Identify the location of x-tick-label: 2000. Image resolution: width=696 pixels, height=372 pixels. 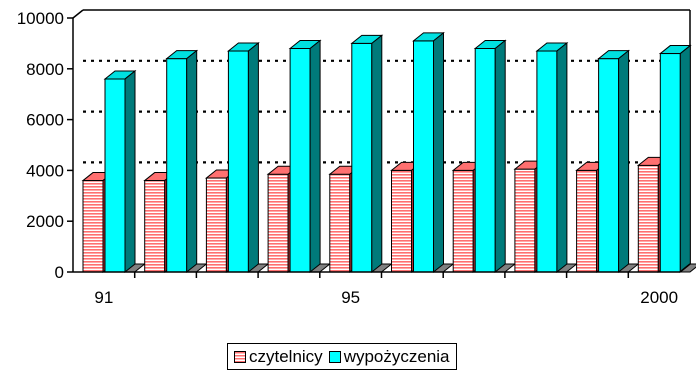
(659, 297).